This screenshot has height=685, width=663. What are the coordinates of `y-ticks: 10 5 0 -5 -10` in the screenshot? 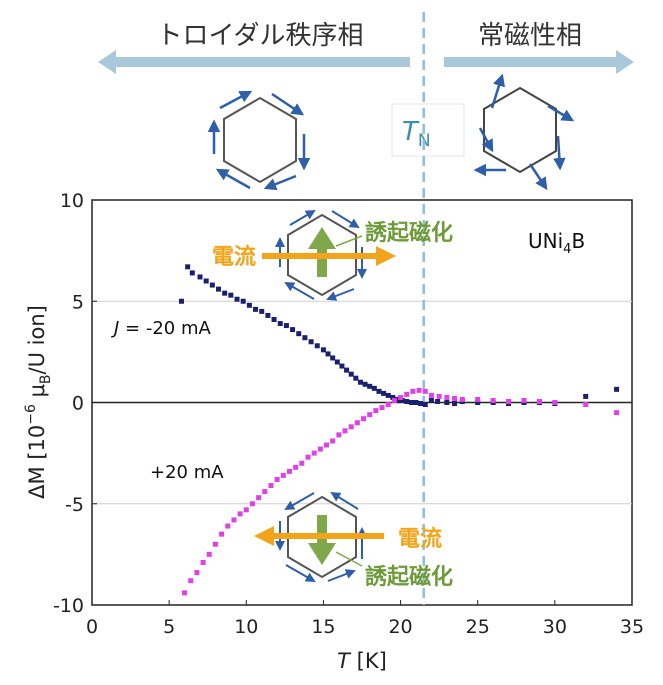 It's located at (75, 403).